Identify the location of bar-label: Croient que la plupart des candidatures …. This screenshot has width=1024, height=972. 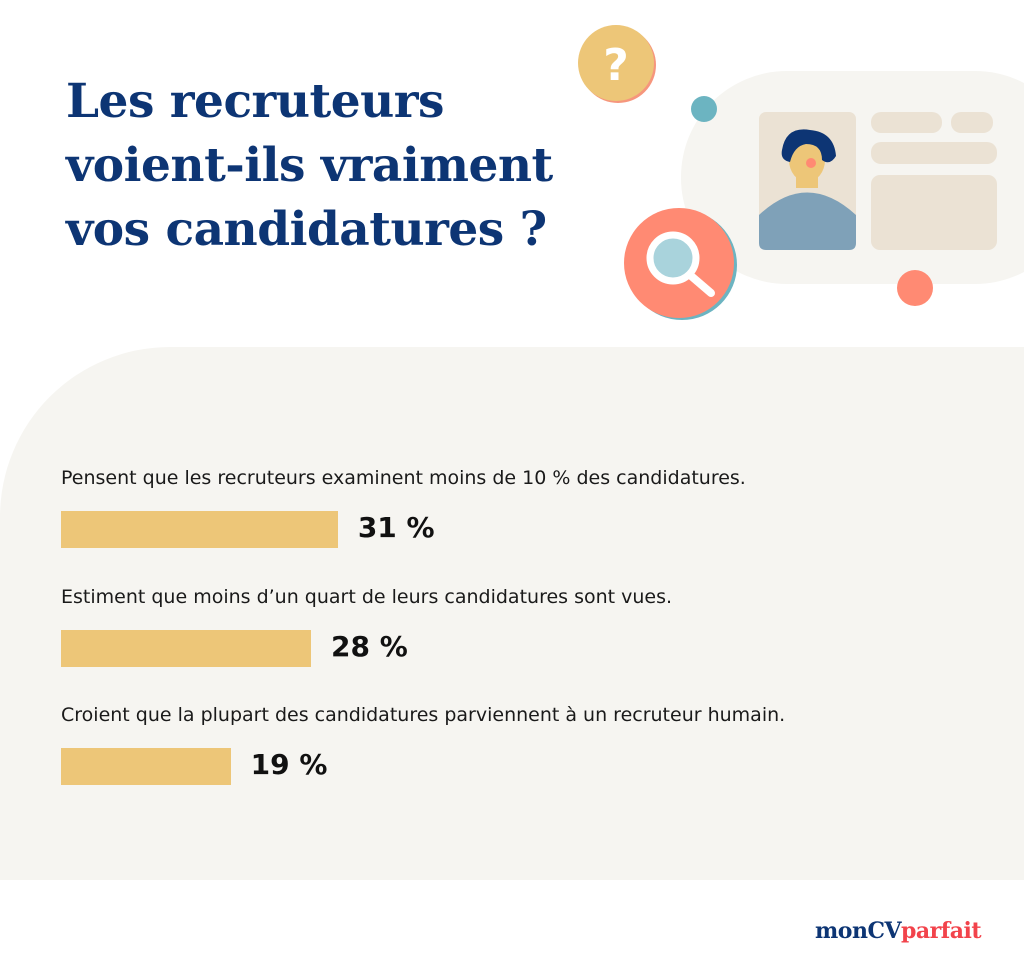
(423, 715).